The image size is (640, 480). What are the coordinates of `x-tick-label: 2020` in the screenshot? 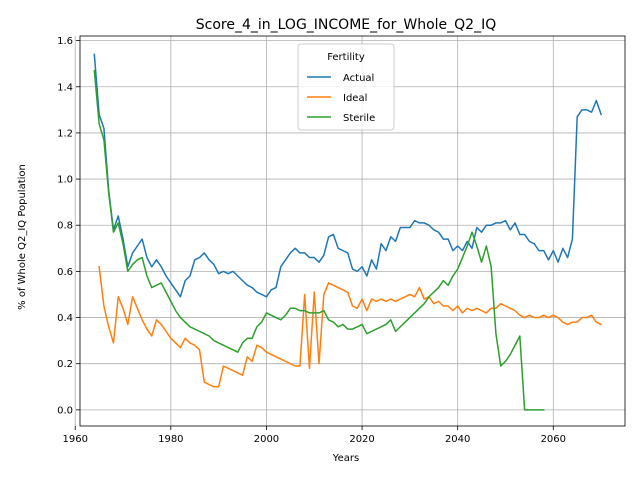 It's located at (361, 439).